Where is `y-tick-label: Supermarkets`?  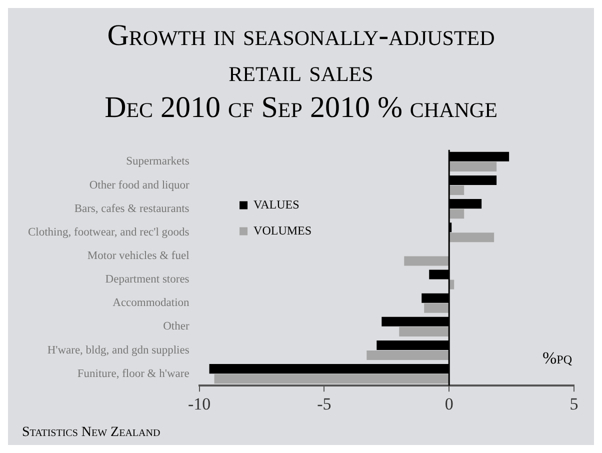
y-tick-label: Supermarkets is located at coordinates (158, 162).